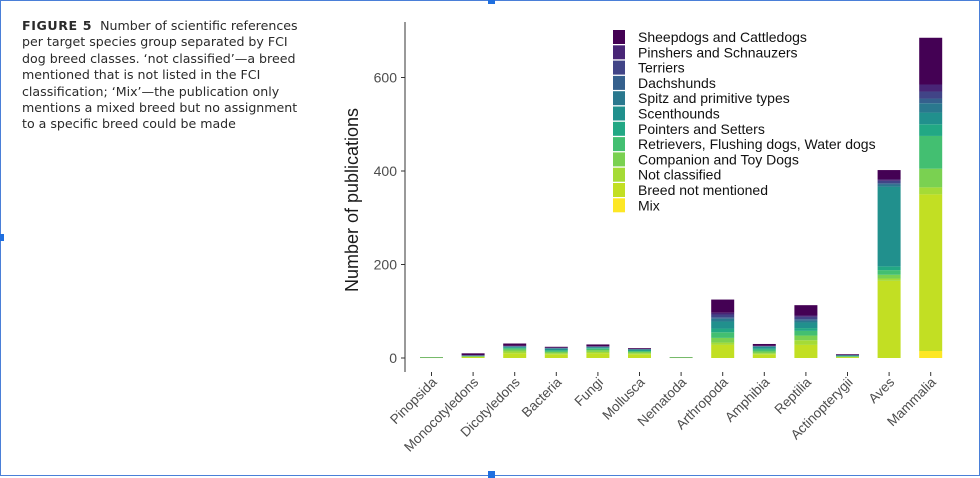  What do you see at coordinates (679, 114) in the screenshot?
I see `legend-label: Scenthounds` at bounding box center [679, 114].